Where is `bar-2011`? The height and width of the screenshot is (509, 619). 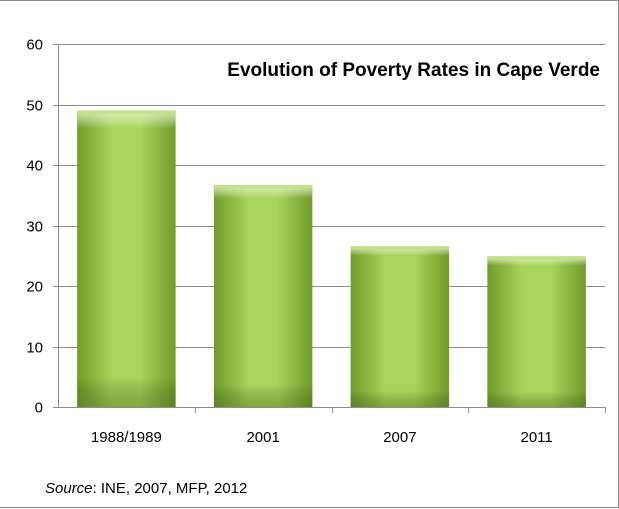
bar-2011 is located at coordinates (536, 331).